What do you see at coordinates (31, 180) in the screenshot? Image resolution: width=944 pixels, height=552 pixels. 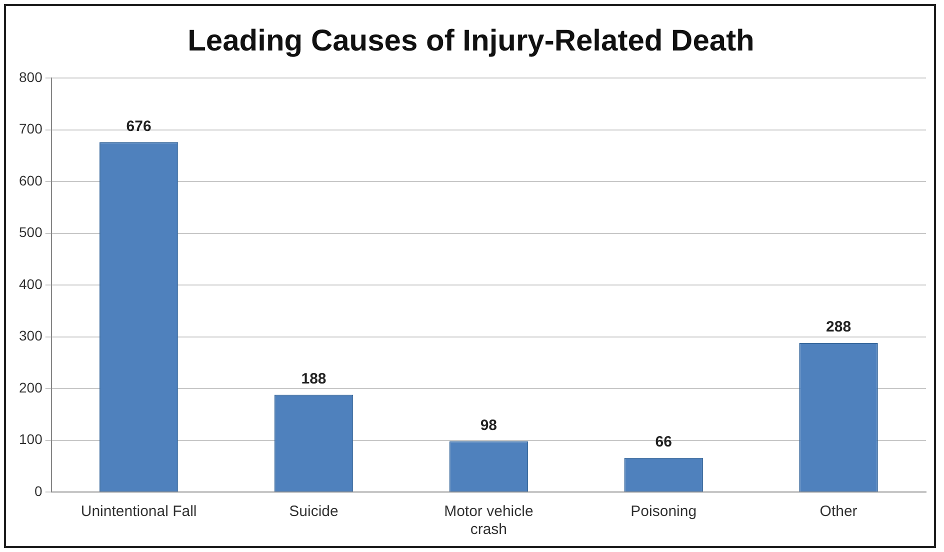 I see `y-tick-label: 600` at bounding box center [31, 180].